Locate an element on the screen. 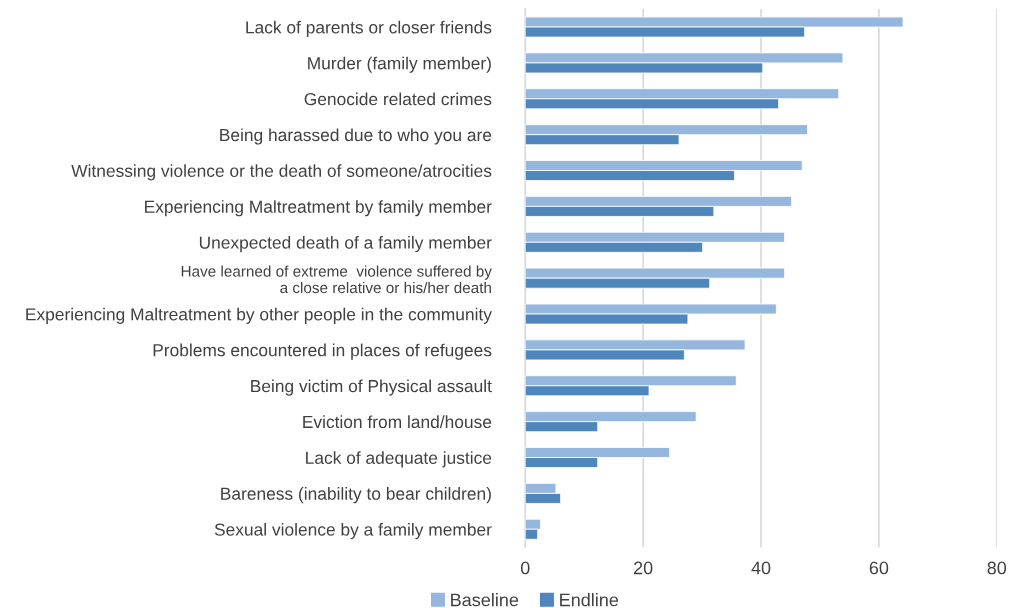  y-tick-label: Genocide related crimes is located at coordinates (398, 99).